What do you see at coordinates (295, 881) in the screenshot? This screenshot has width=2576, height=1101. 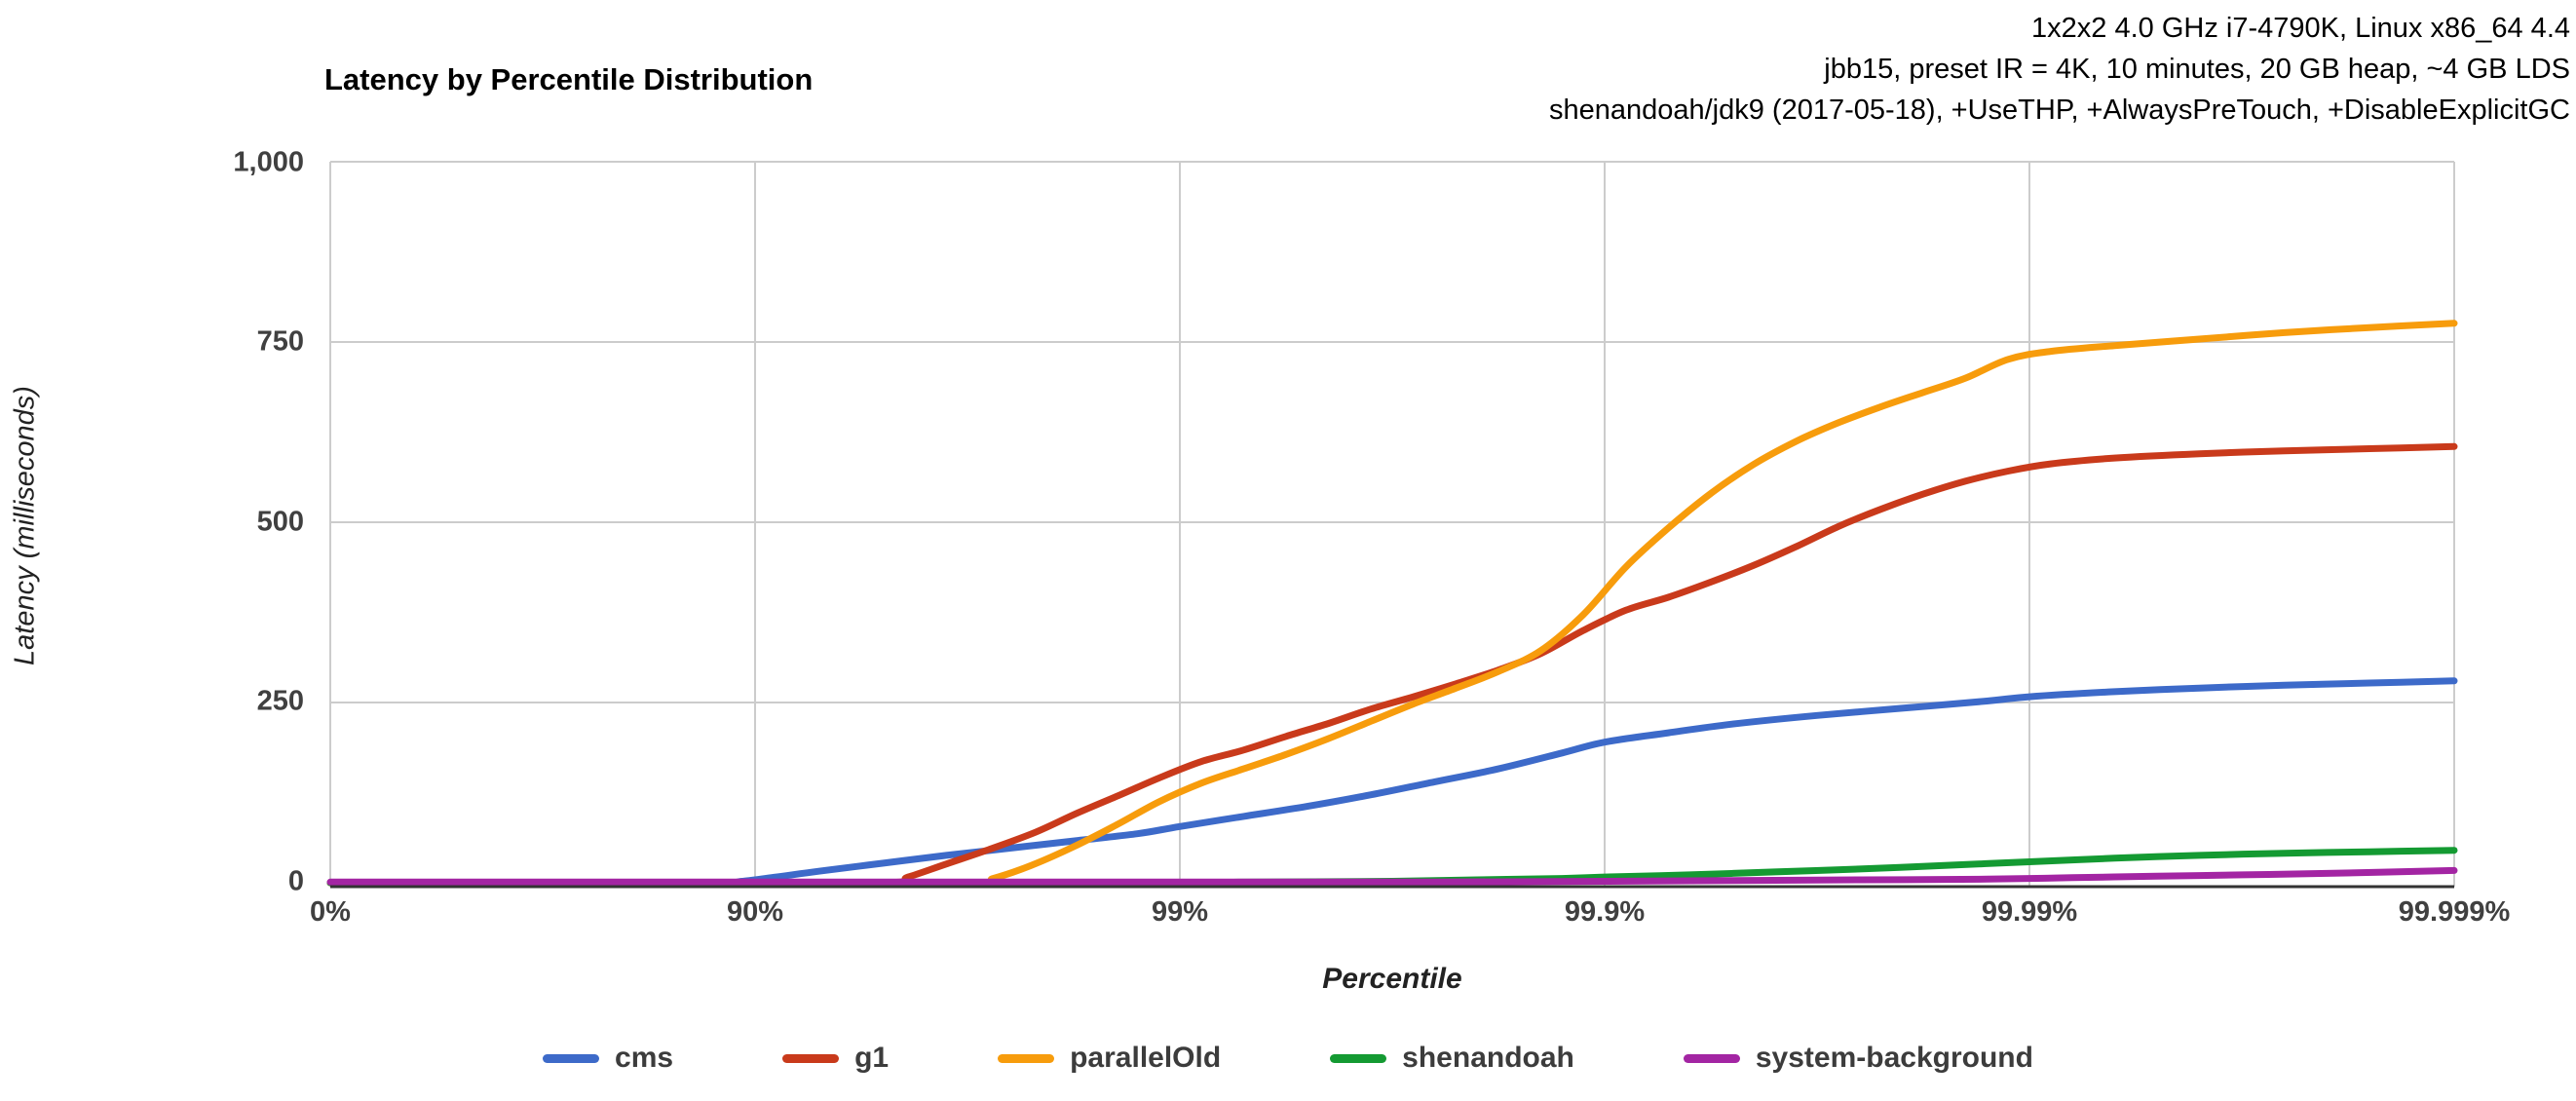 I see `y-tick-0: 0` at bounding box center [295, 881].